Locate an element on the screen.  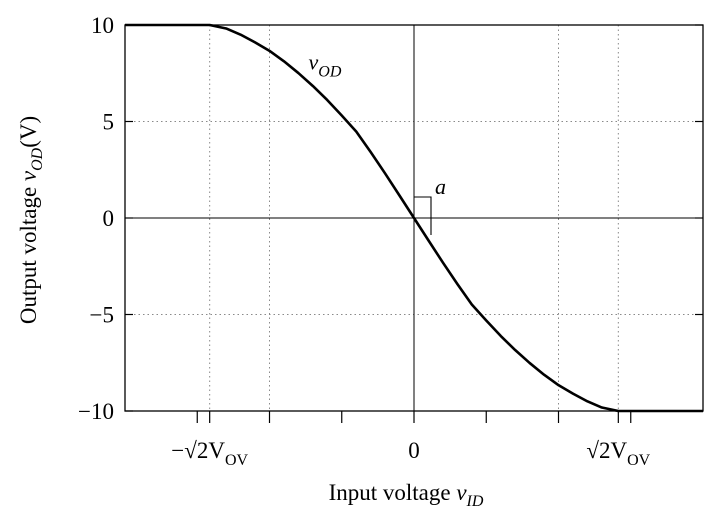
y-tick-label: 0 is located at coordinates (109, 218).